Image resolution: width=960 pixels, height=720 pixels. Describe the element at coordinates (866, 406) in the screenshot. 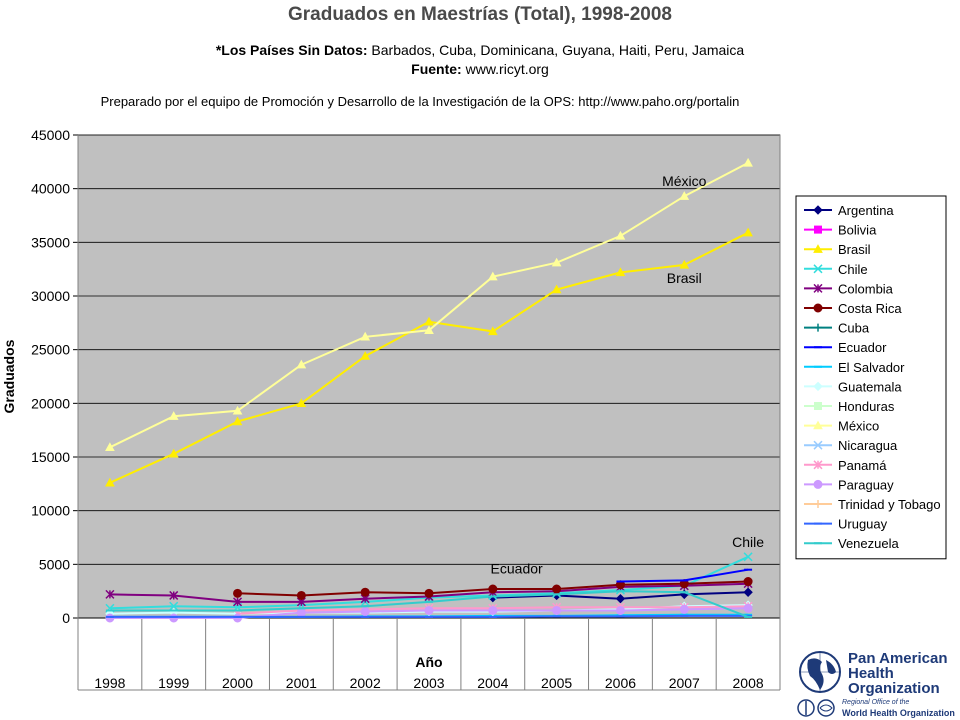

I see `legend-entry: Honduras` at that location.